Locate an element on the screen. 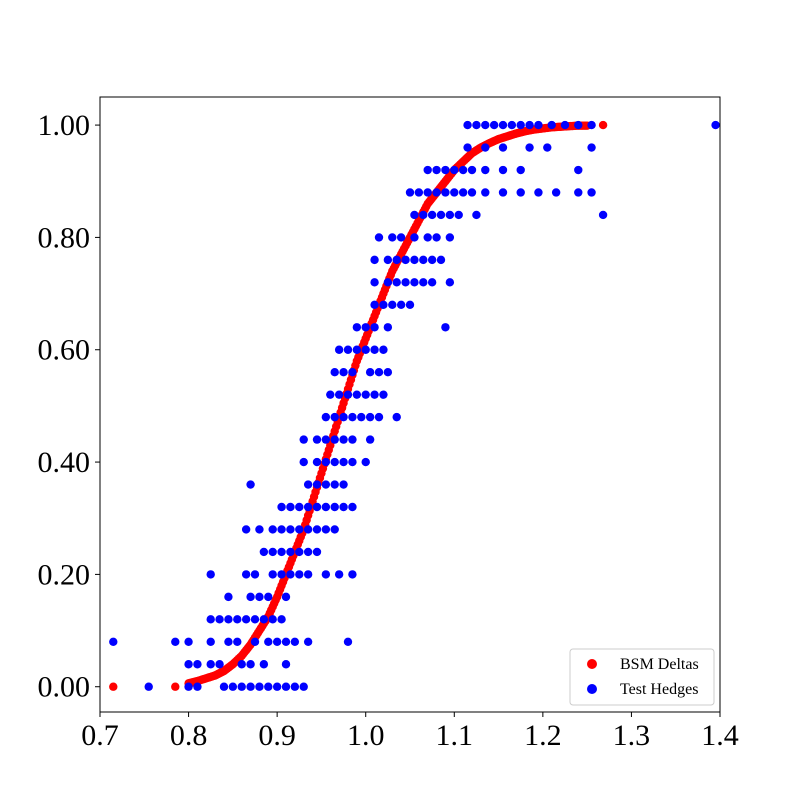  y-tick-label: 0.80 is located at coordinates (64, 237).